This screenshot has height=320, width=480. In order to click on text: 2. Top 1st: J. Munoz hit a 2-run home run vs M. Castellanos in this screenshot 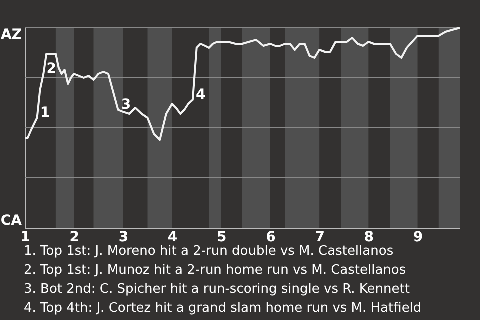, I will do `click(215, 270)`.